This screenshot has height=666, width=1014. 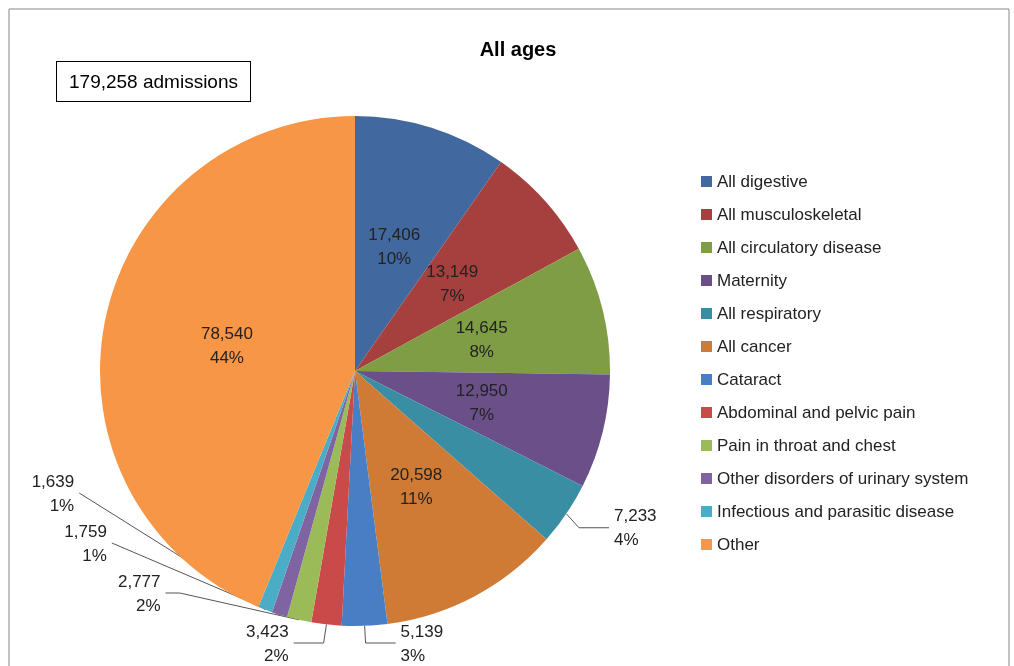 What do you see at coordinates (422, 643) in the screenshot?
I see `data-label: 5,139 3%` at bounding box center [422, 643].